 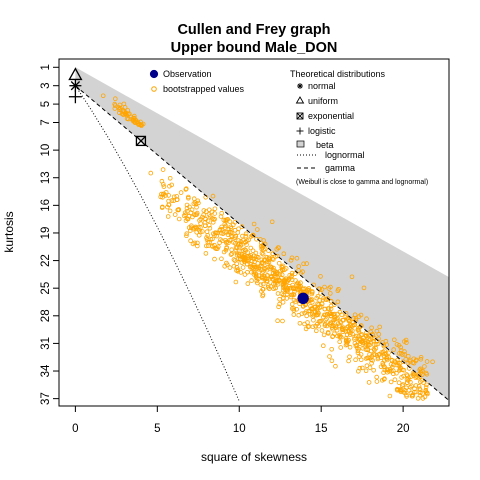 What do you see at coordinates (338, 74) in the screenshot?
I see `legend-theoretical-title: Theoretical distributions` at bounding box center [338, 74].